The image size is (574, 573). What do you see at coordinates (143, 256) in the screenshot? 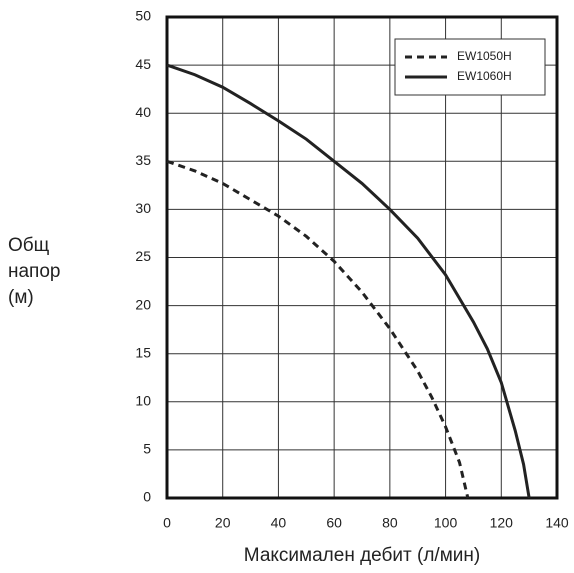
I see `y-tick-label: 25` at bounding box center [143, 256].